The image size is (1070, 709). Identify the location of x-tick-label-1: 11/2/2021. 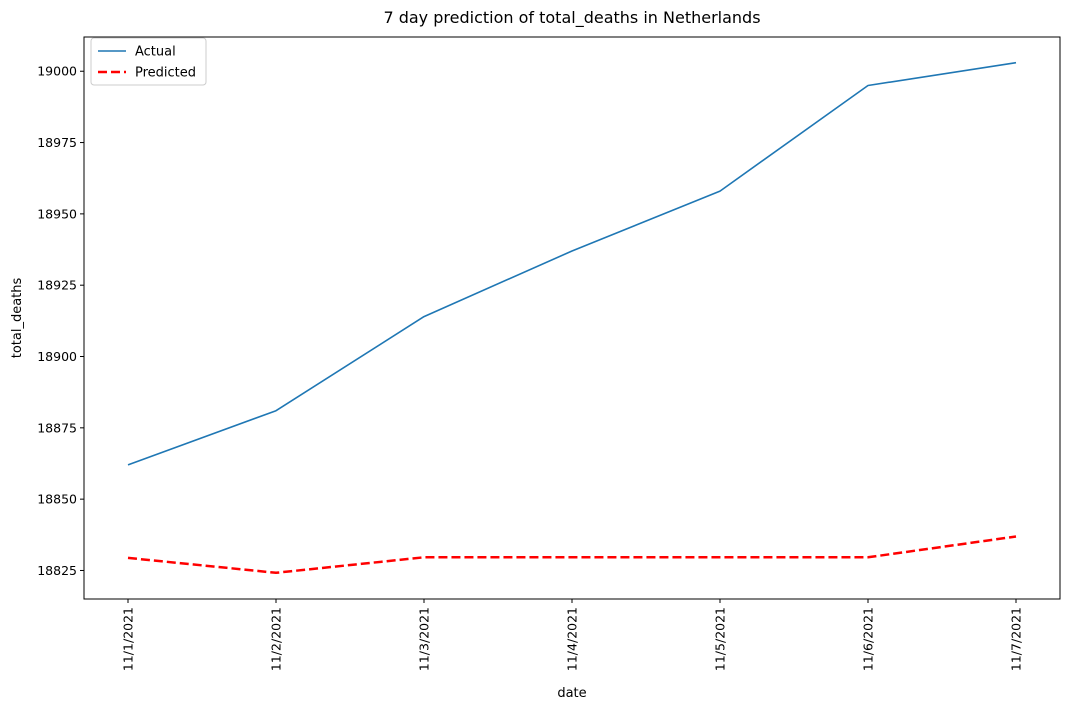
(276, 639).